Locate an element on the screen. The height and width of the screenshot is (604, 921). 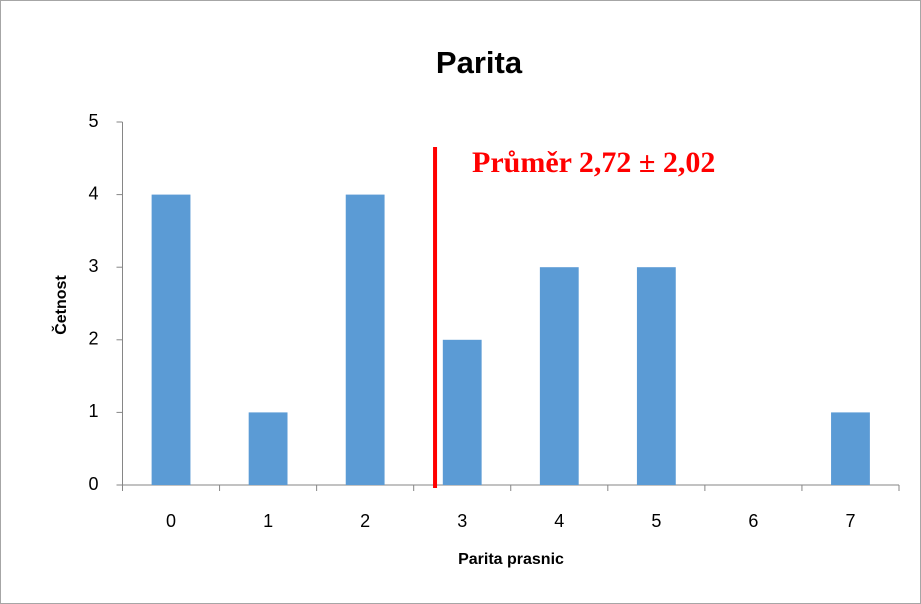
x-axis-label: Parita prasnic is located at coordinates (511, 559).